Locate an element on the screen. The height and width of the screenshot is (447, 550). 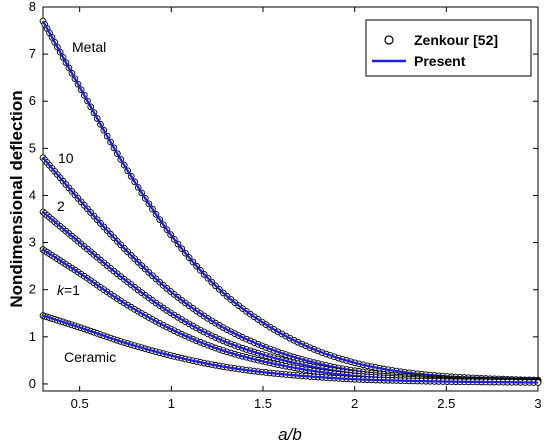
curve-label: 10 is located at coordinates (66, 158).